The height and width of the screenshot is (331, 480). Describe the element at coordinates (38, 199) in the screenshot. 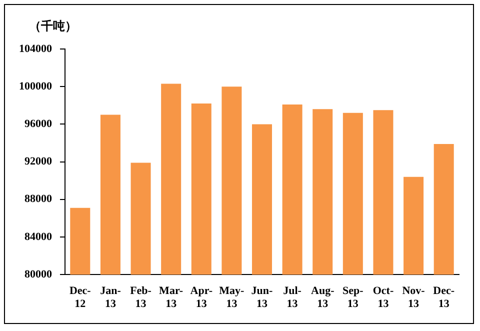

I see `y-tick-label: 88000` at that location.